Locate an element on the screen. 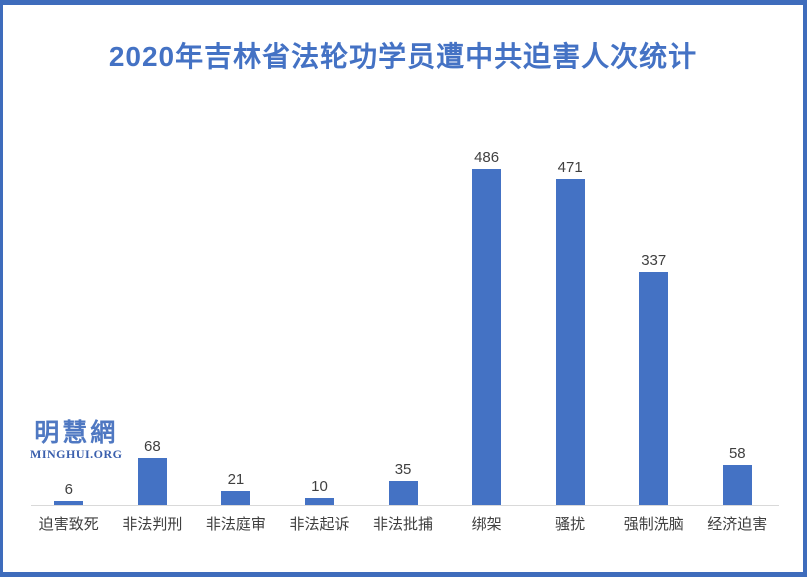 This screenshot has width=807, height=577. category-label: 经济迫害 is located at coordinates (737, 524).